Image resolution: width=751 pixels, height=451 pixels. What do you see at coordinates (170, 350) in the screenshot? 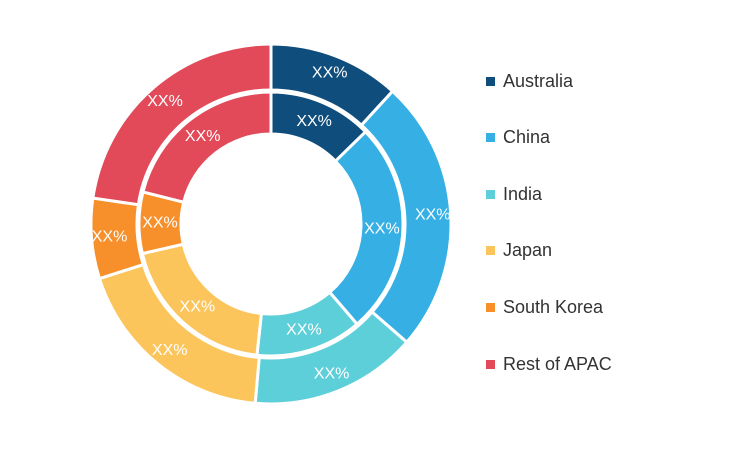
I see `outer-data-label-japan: XX%` at bounding box center [170, 350].